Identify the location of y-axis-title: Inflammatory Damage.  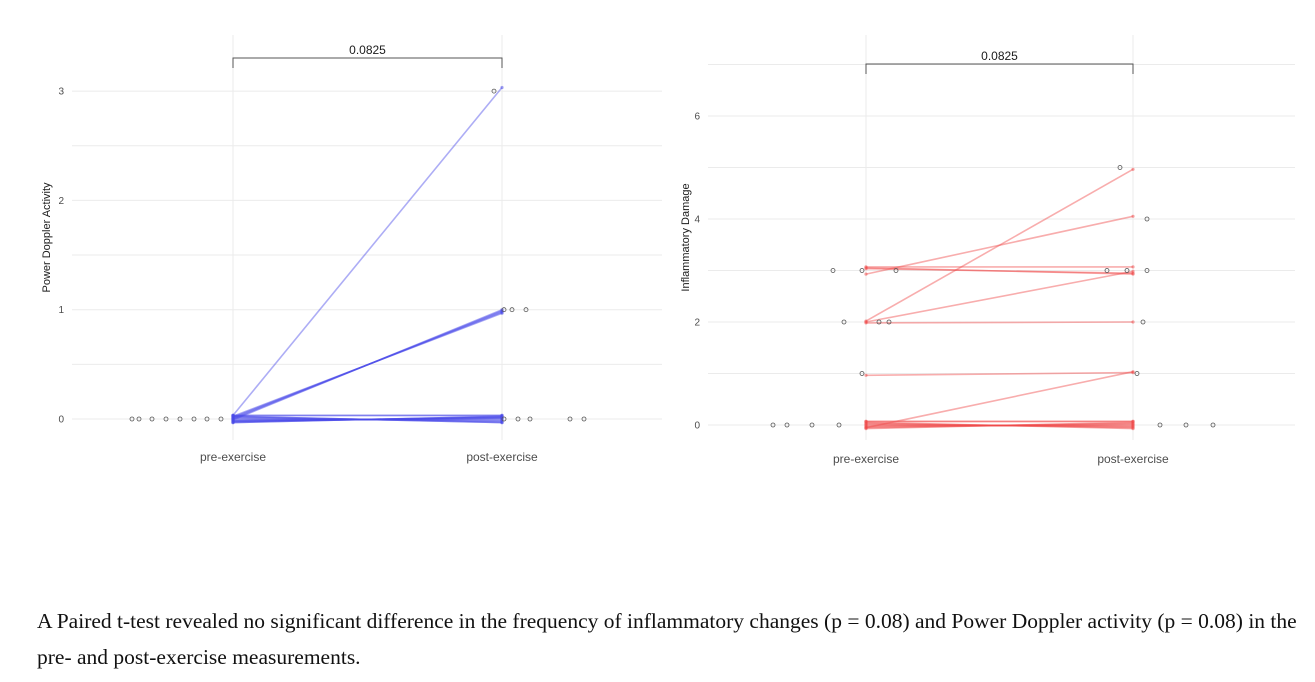
(686, 237).